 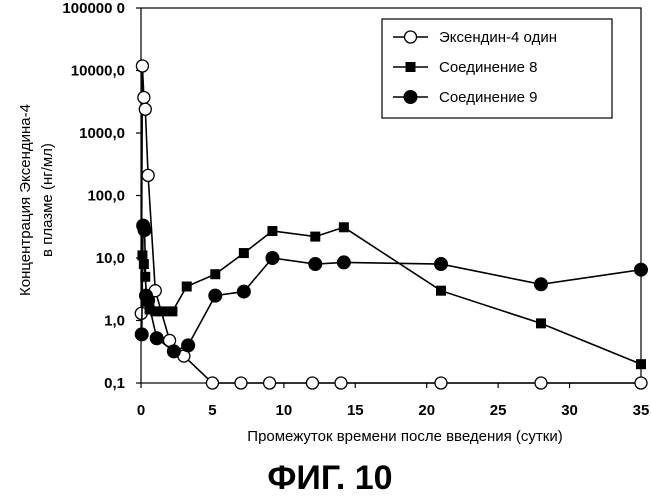 What do you see at coordinates (47, 200) in the screenshot?
I see `y-axis-title-line-2: в плазме (нг/мл)` at bounding box center [47, 200].